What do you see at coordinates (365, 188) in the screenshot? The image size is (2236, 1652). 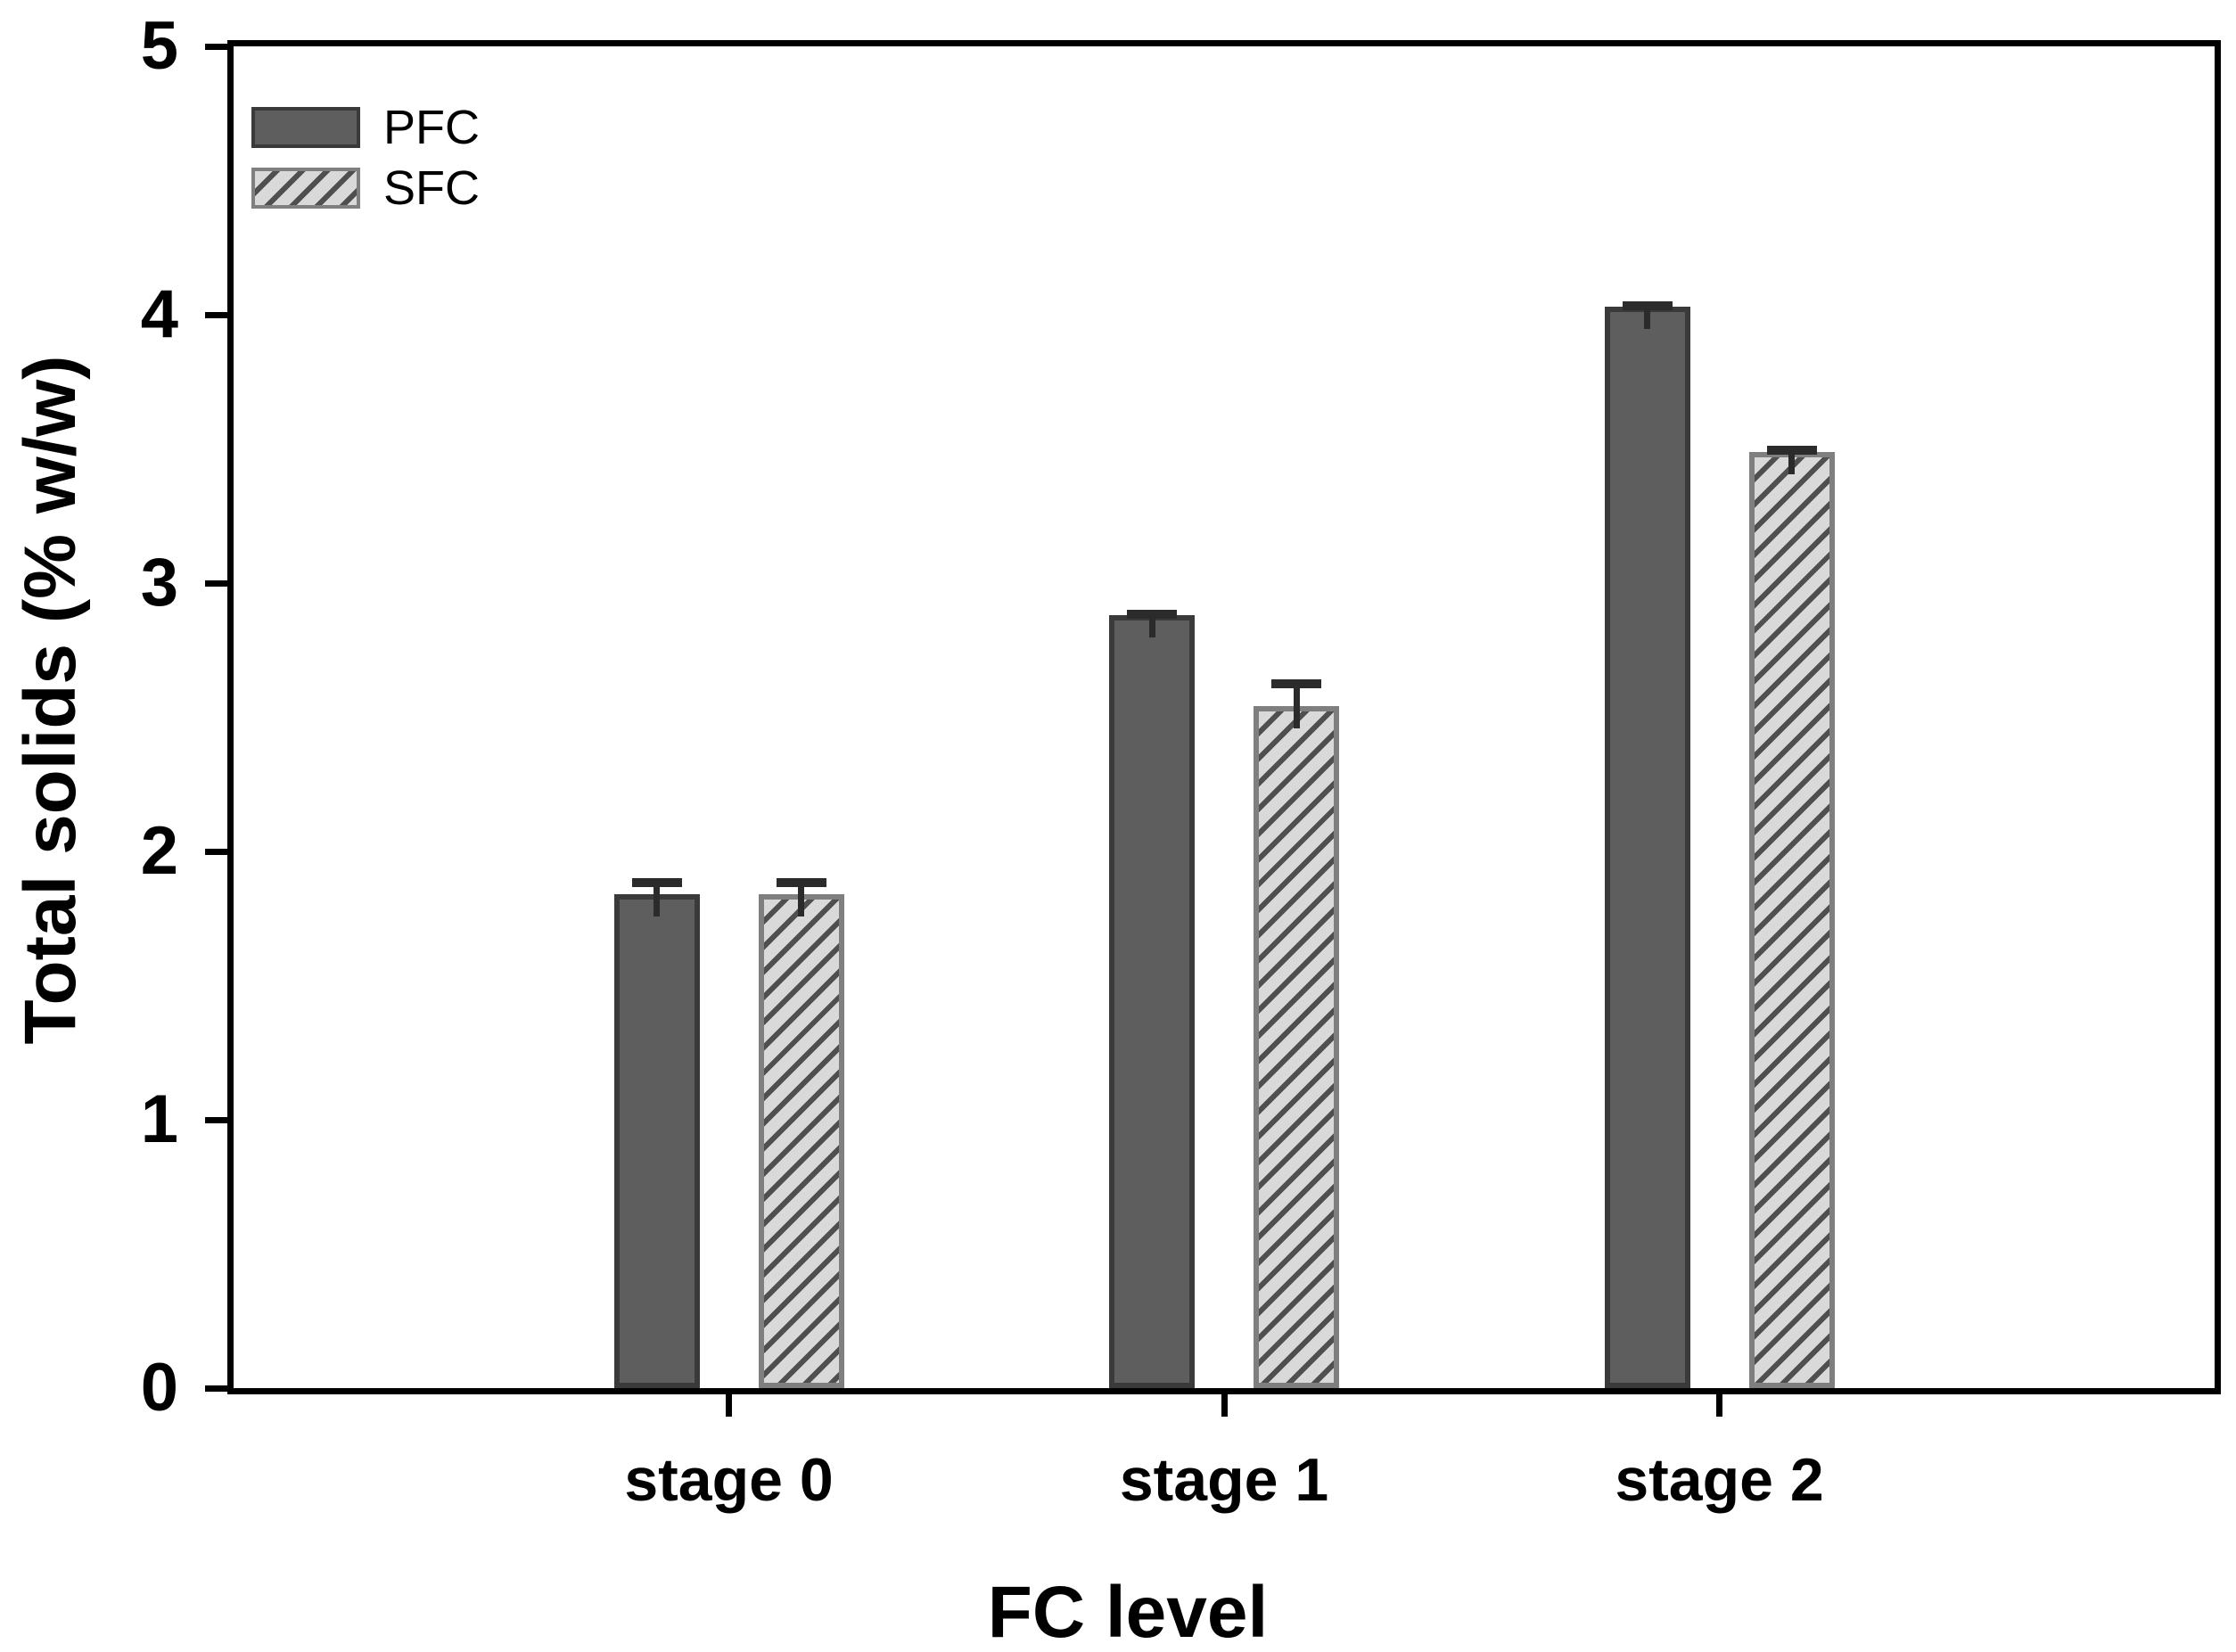 I see `legend-item-sfc: SFC` at bounding box center [365, 188].